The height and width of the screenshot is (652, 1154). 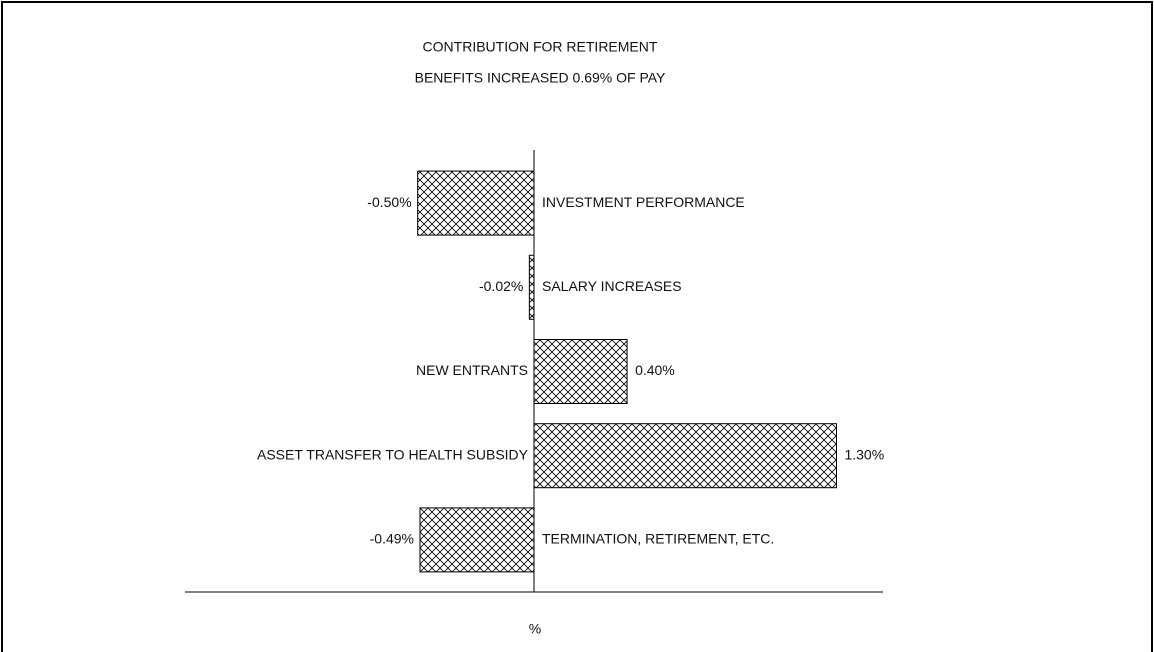 I want to click on category-label: INVESTMENT PERFORMANCE, so click(x=643, y=202).